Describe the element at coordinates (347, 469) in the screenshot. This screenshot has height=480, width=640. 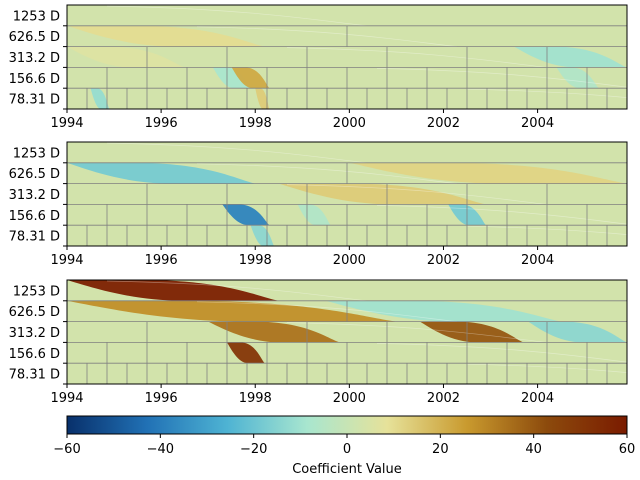
I see `colorbar-label: Coefficient Value` at that location.